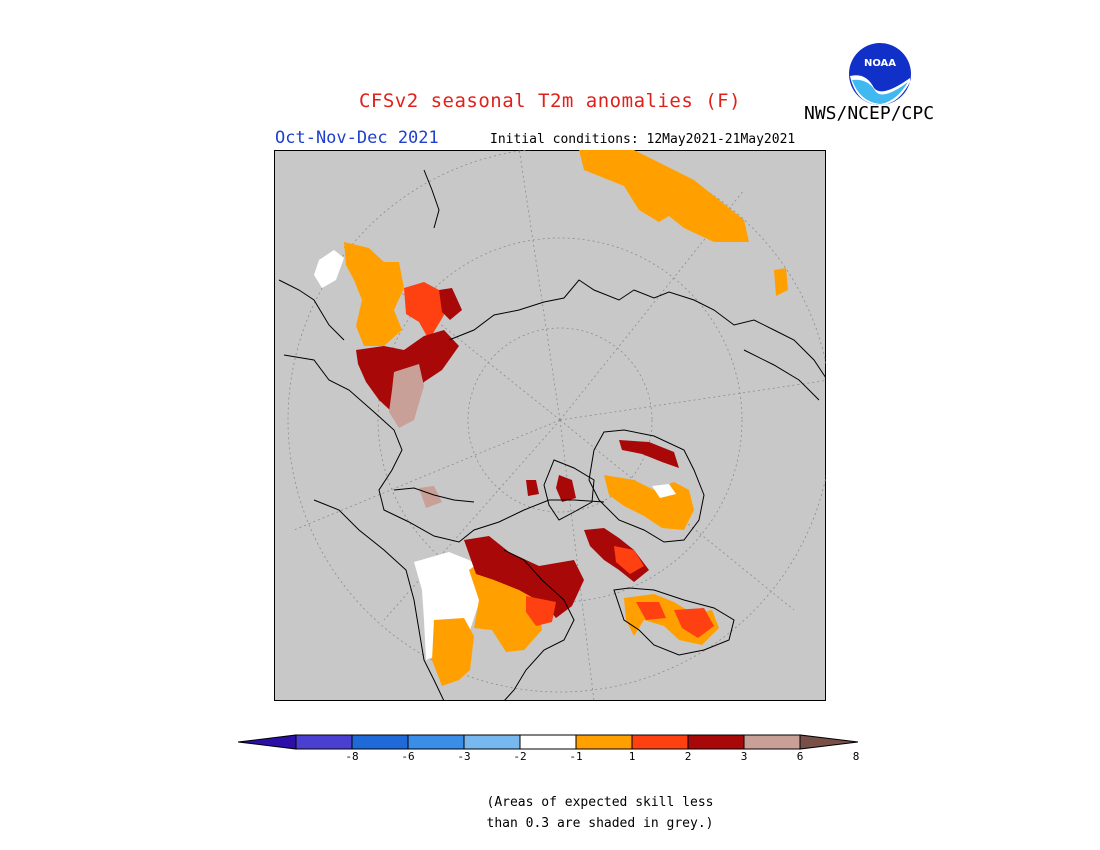 This screenshot has height=850, width=1100. Describe the element at coordinates (869, 113) in the screenshot. I see `organization-label: NWS/NCEP/CPC` at that location.